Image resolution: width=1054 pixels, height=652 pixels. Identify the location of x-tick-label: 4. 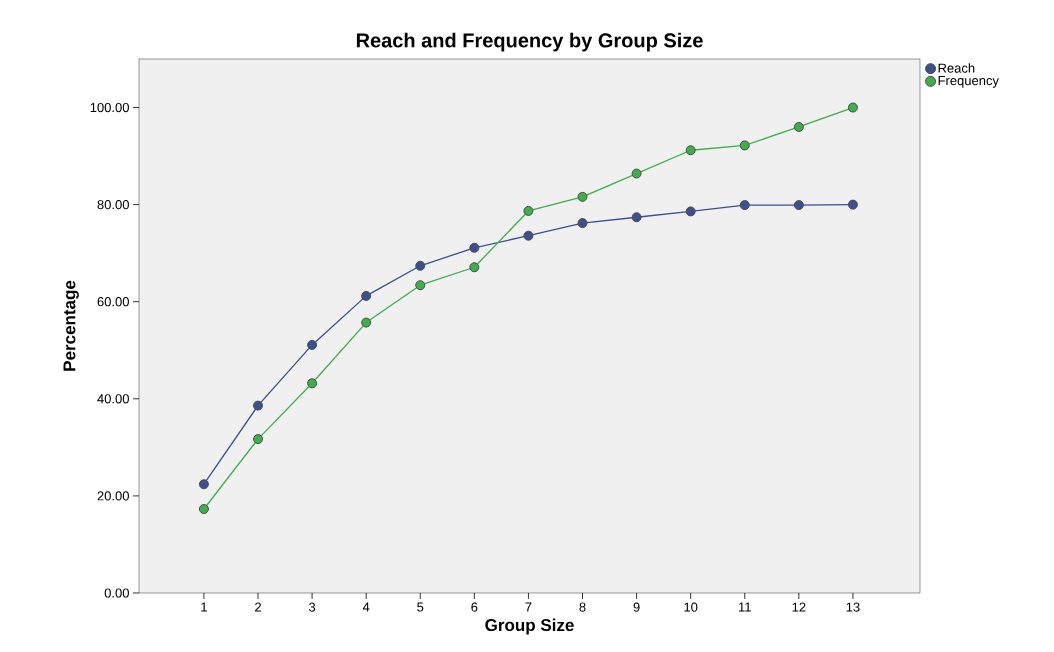
(366, 607).